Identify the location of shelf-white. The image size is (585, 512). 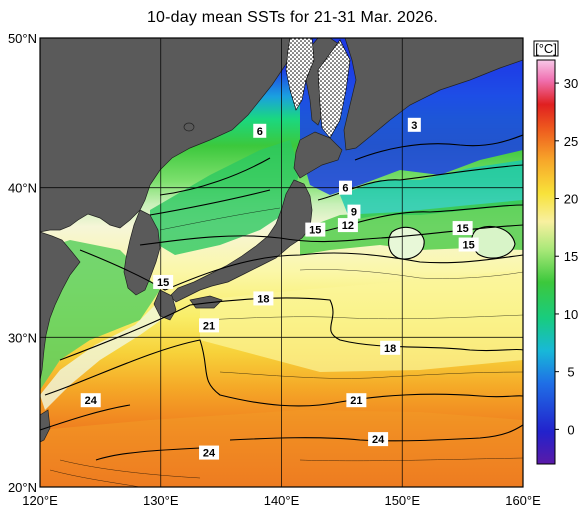
(107, 352).